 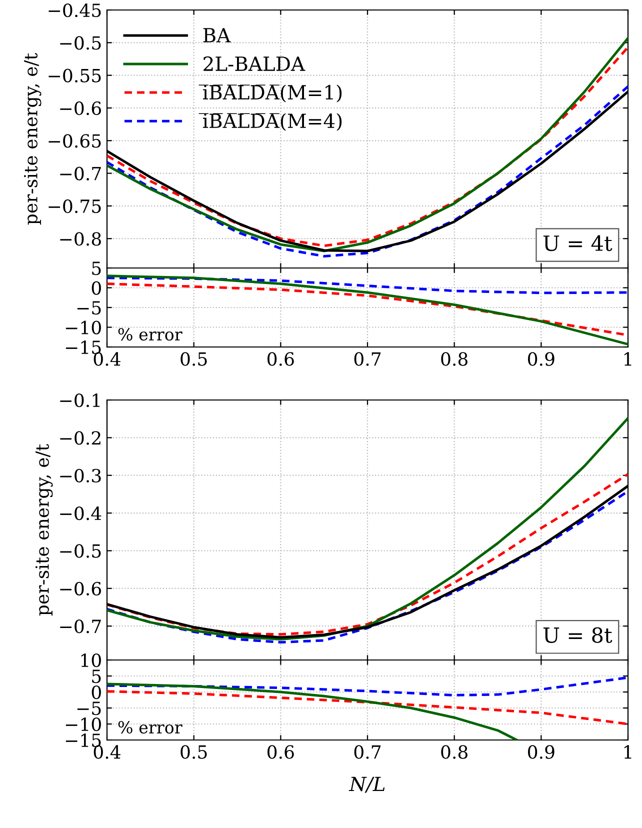 I want to click on y-tick-label: −0.8, so click(x=80, y=239).